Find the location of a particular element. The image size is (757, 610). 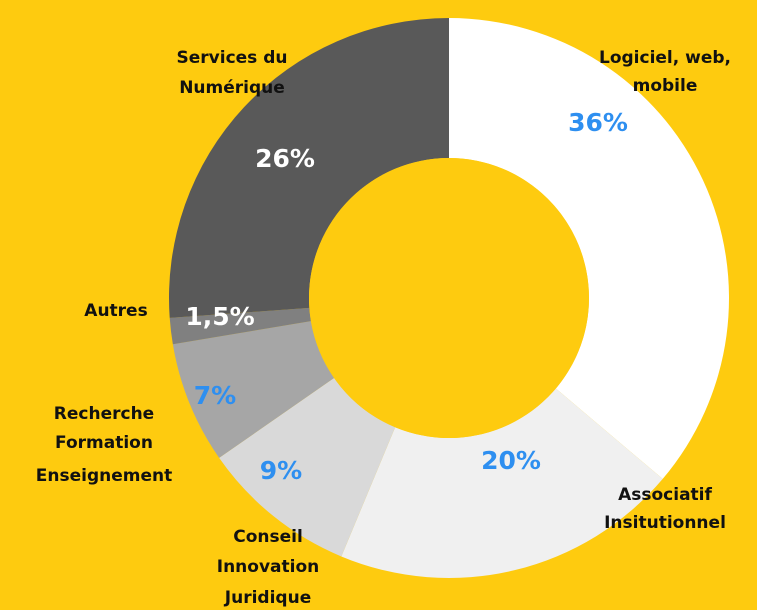

value-label: 1,5% is located at coordinates (219, 316).